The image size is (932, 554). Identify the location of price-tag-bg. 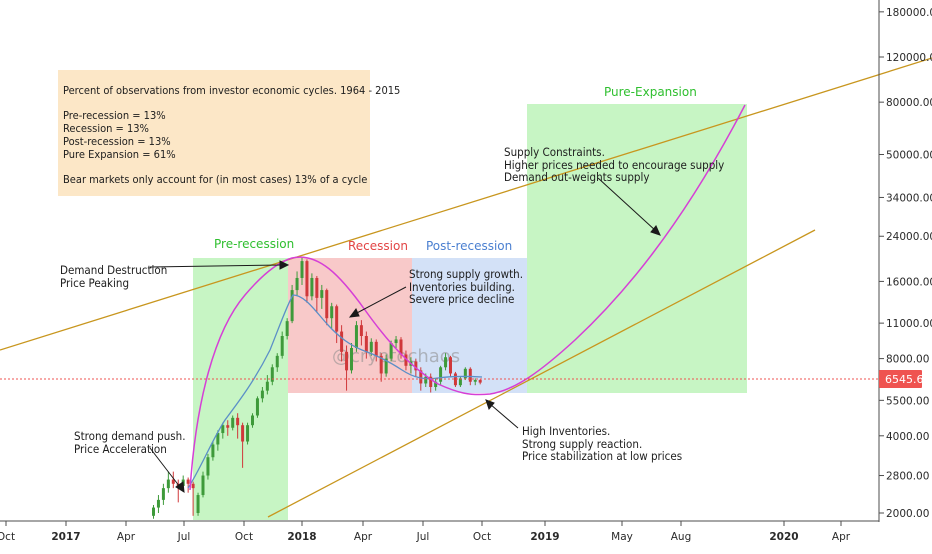
(900, 379).